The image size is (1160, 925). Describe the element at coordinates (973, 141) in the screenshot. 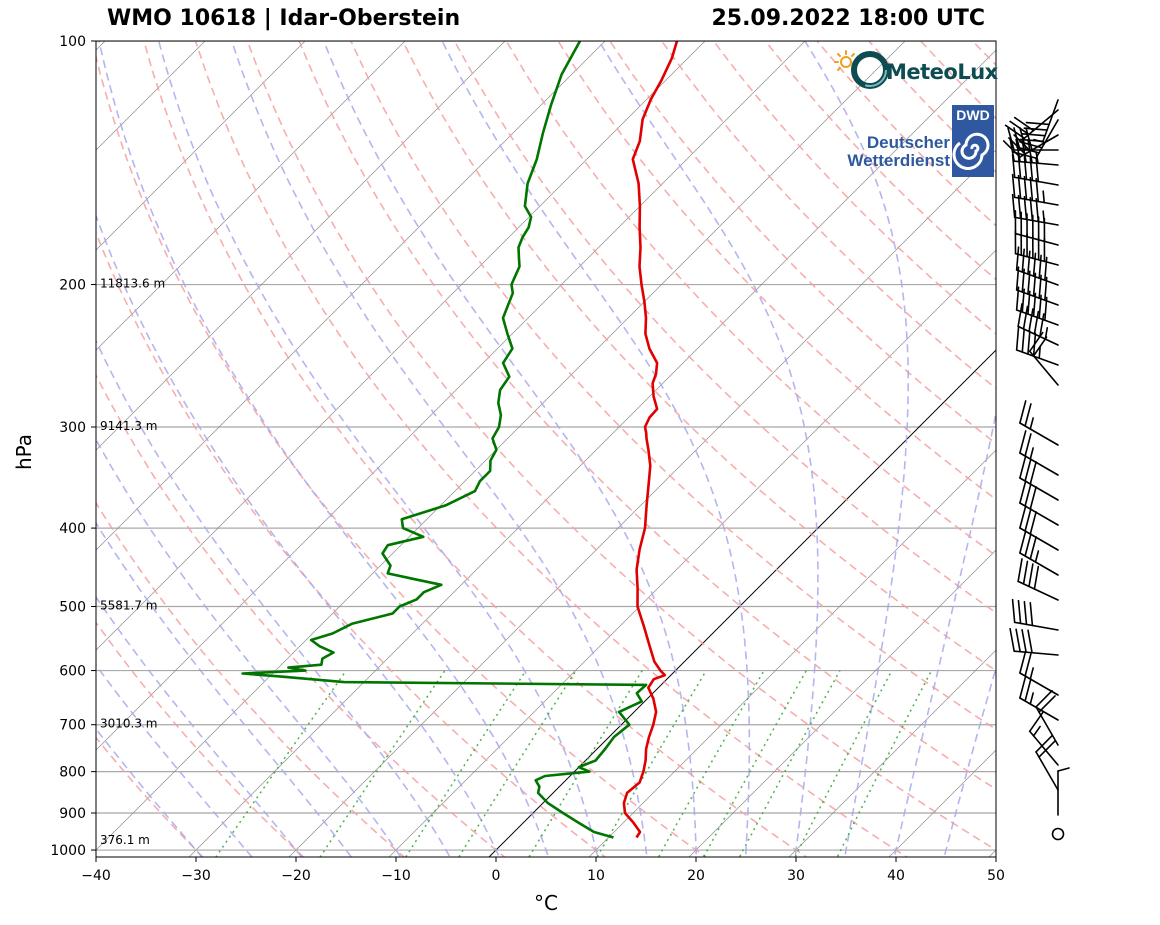

I see `dwd-badge: DWD` at that location.